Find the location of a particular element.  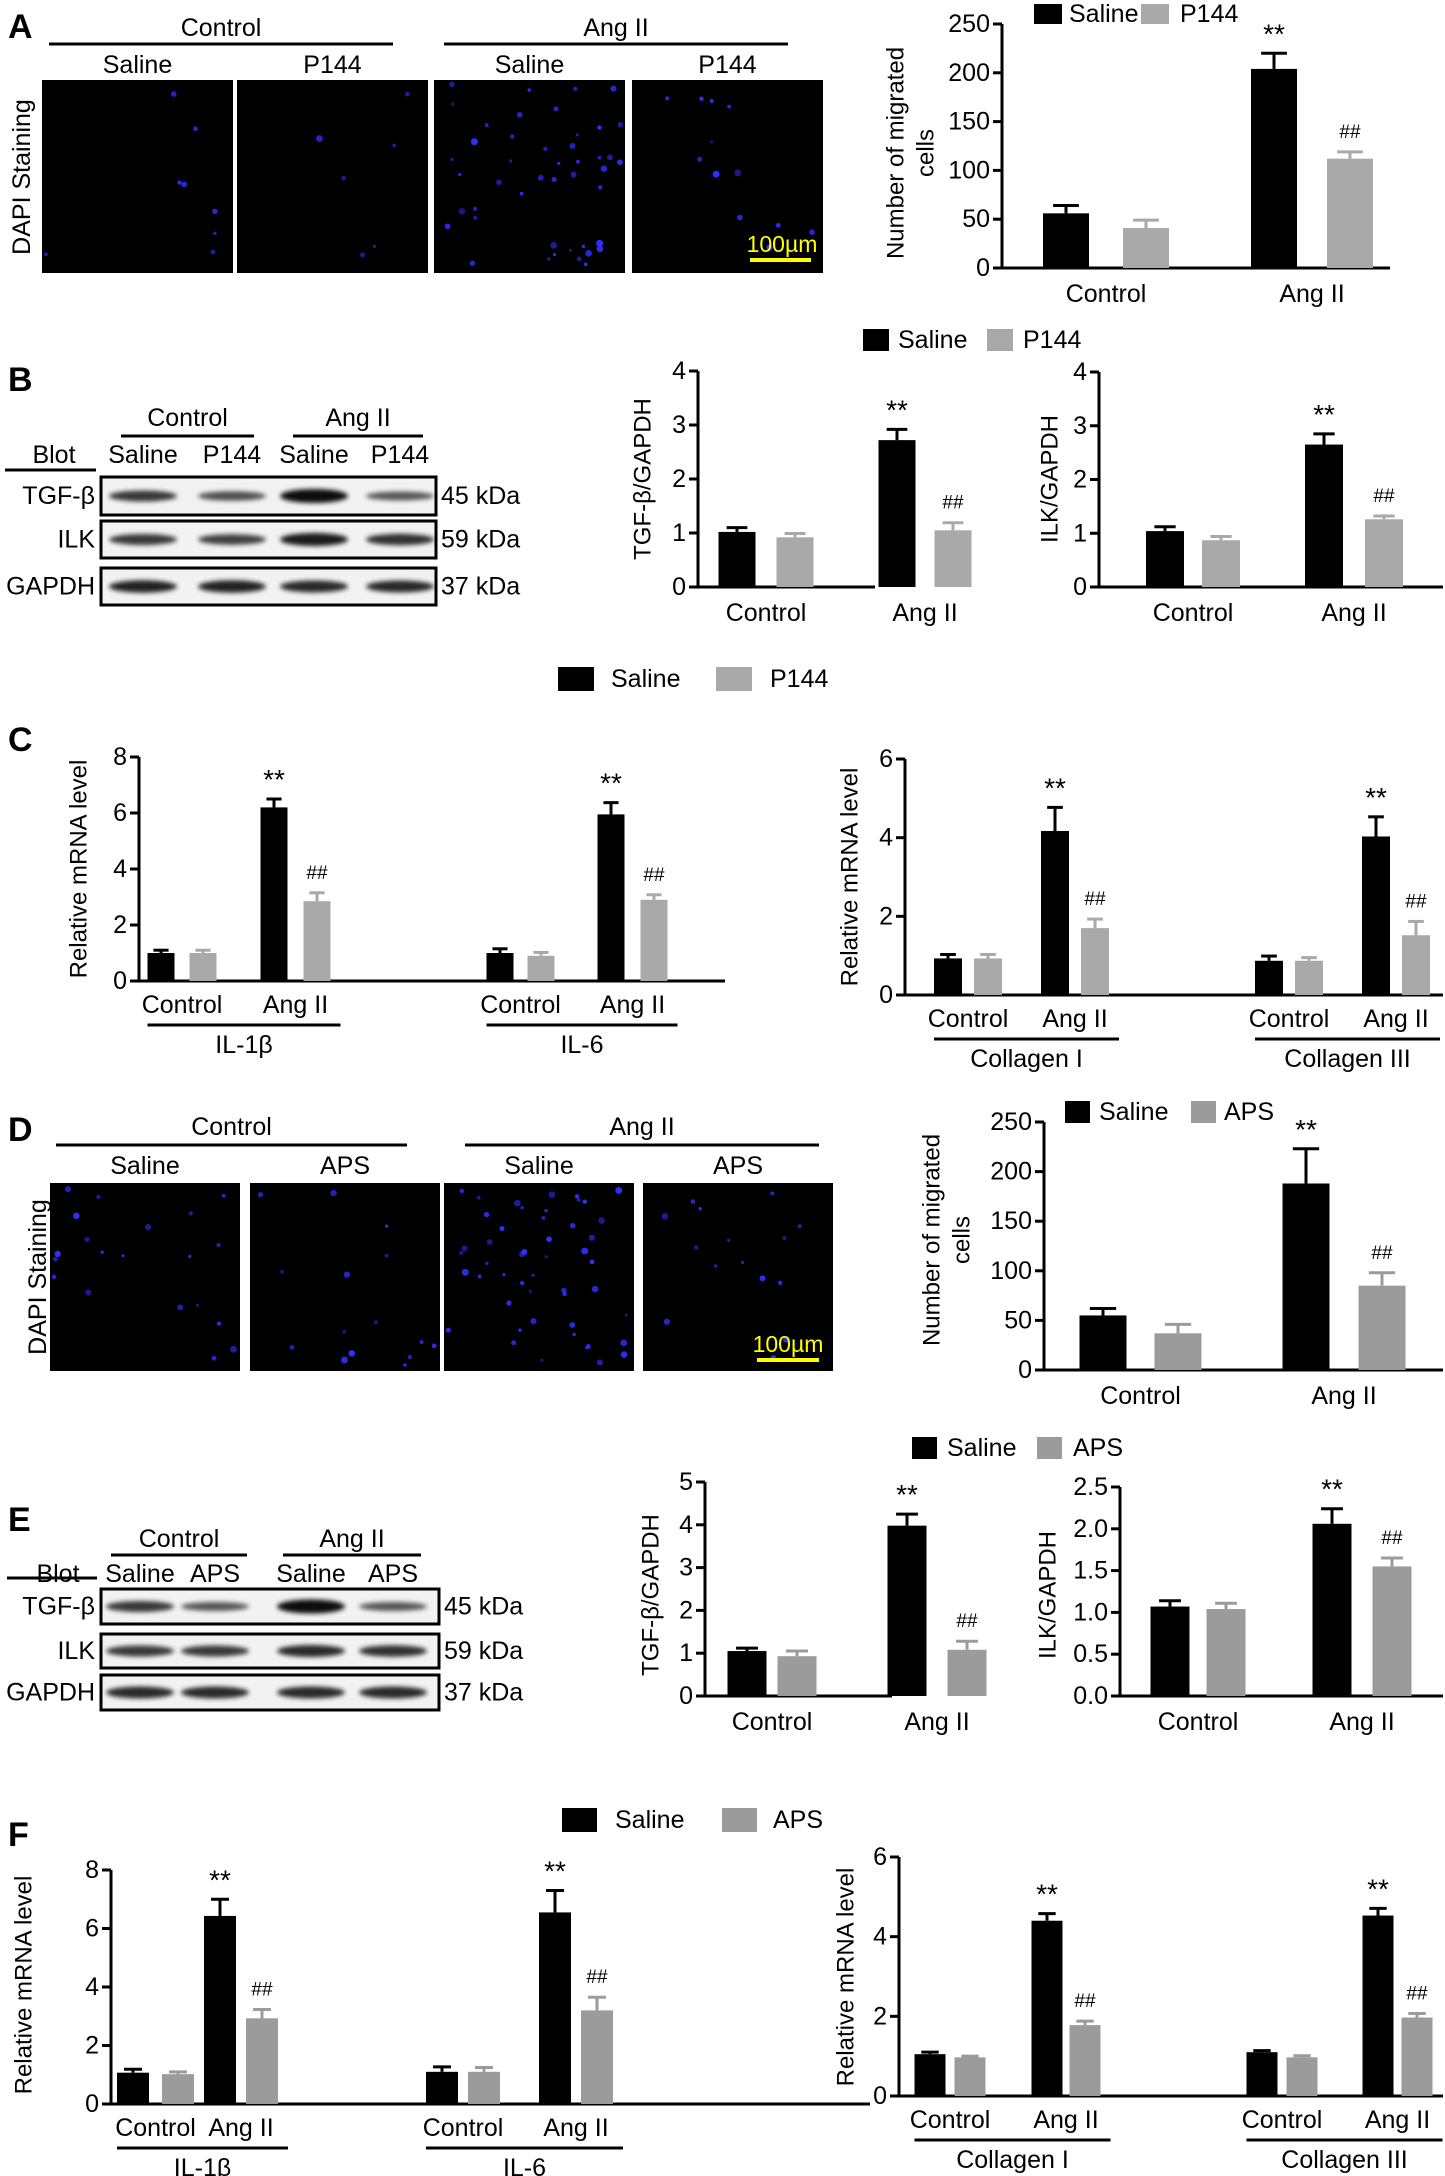

legend-swatch-saline is located at coordinates (579, 1820).